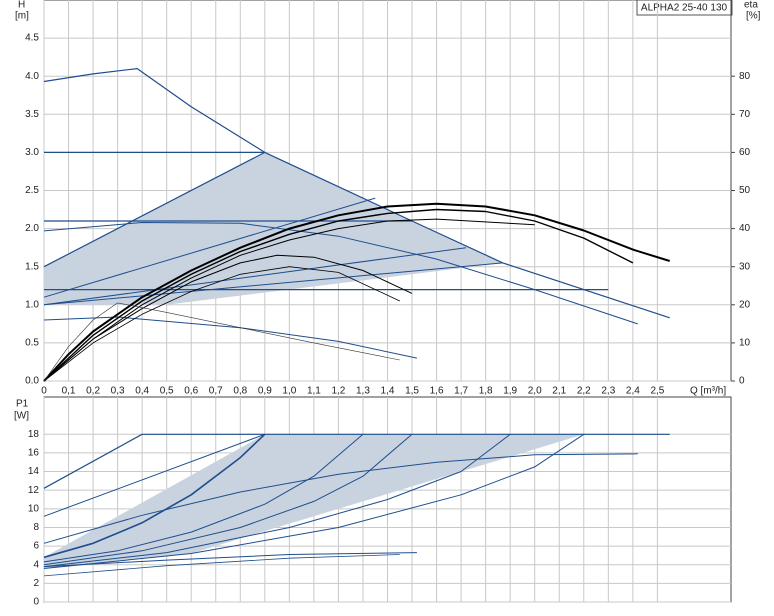 The image size is (774, 616). I want to click on x-tick-label: 1,0, so click(289, 391).